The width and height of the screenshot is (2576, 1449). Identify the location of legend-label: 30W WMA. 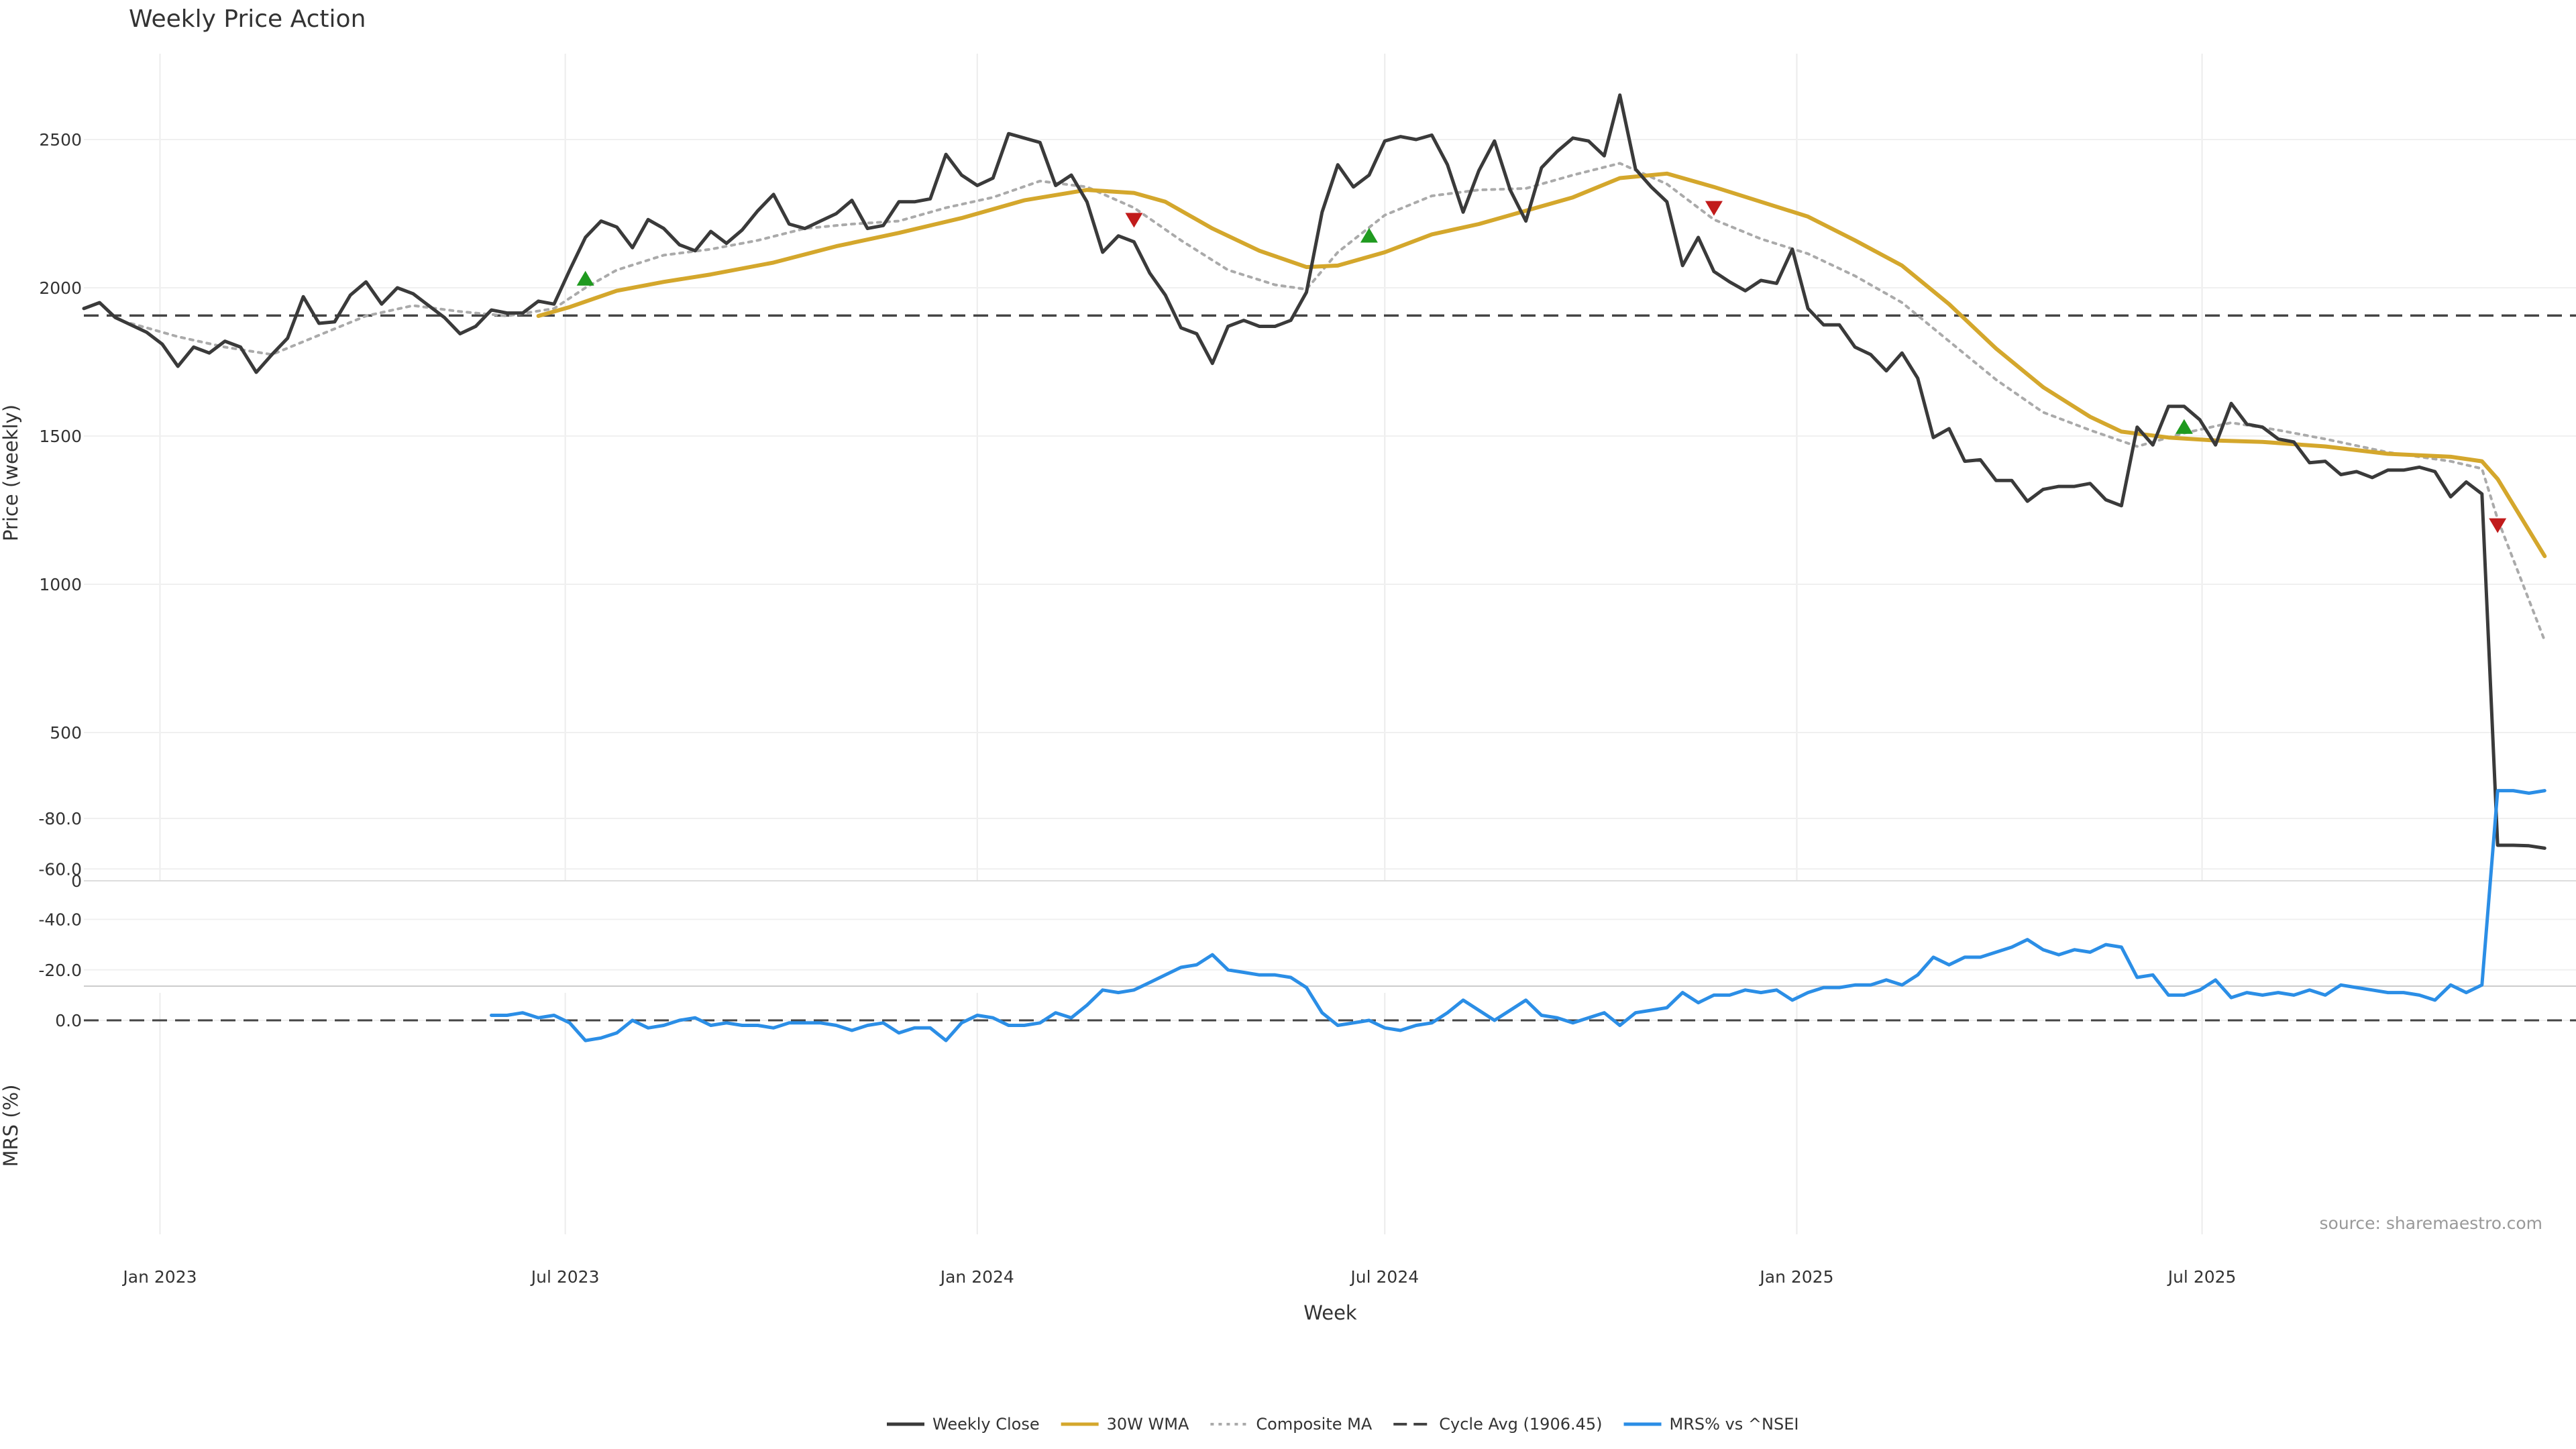
(1148, 1424).